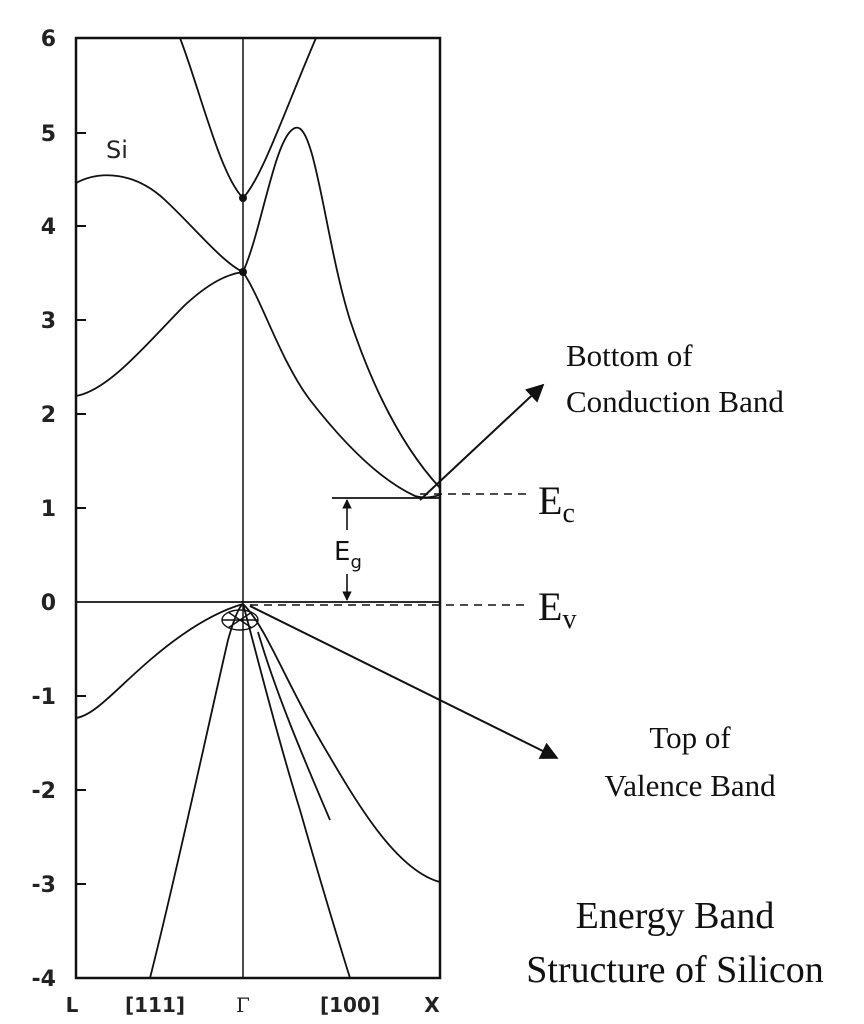 The height and width of the screenshot is (1024, 864). Describe the element at coordinates (569, 619) in the screenshot. I see `ev-sub: v` at that location.